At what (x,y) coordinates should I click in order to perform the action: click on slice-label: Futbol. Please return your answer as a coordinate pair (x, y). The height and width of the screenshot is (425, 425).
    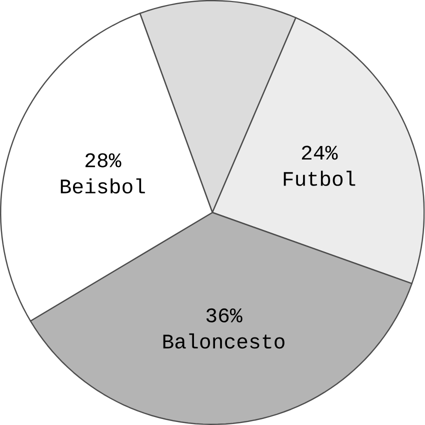
    Looking at the image, I should click on (320, 178).